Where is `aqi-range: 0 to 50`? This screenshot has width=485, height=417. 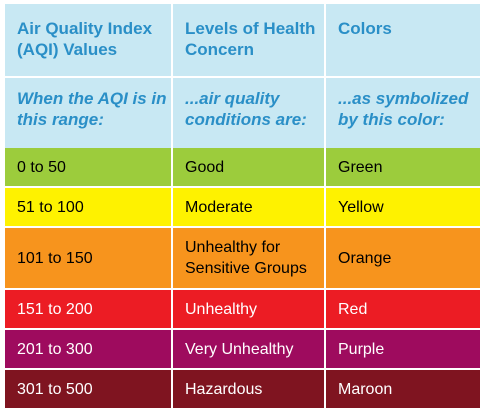
aqi-range: 0 to 50 is located at coordinates (89, 167).